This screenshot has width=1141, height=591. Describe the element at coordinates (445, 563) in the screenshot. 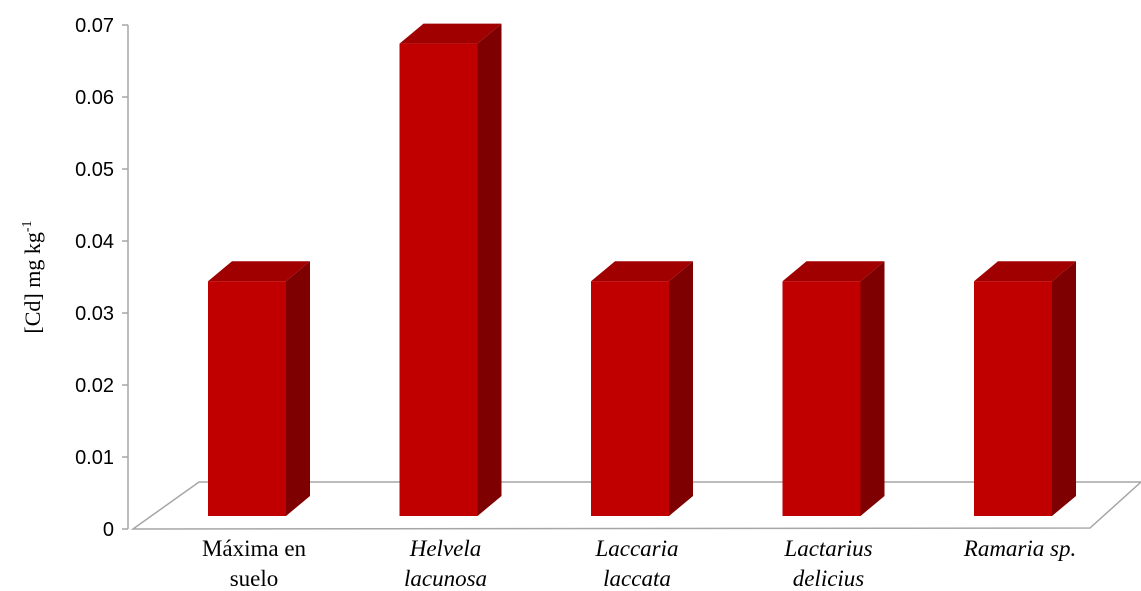

I see `category-label: Helvela lacunosa` at that location.